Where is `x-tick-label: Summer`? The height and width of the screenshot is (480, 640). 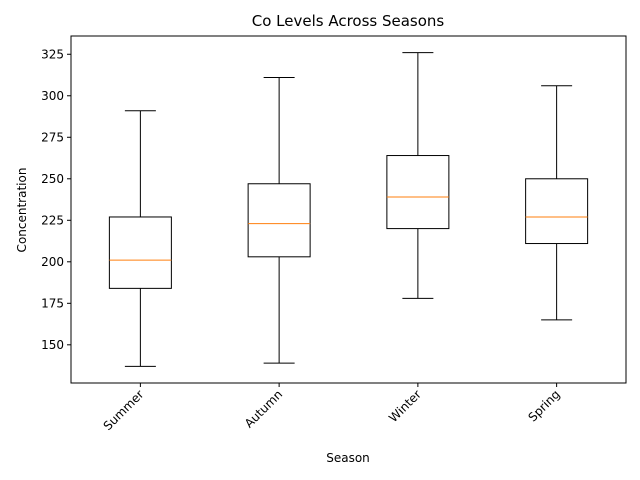 x-tick-label: Summer is located at coordinates (124, 410).